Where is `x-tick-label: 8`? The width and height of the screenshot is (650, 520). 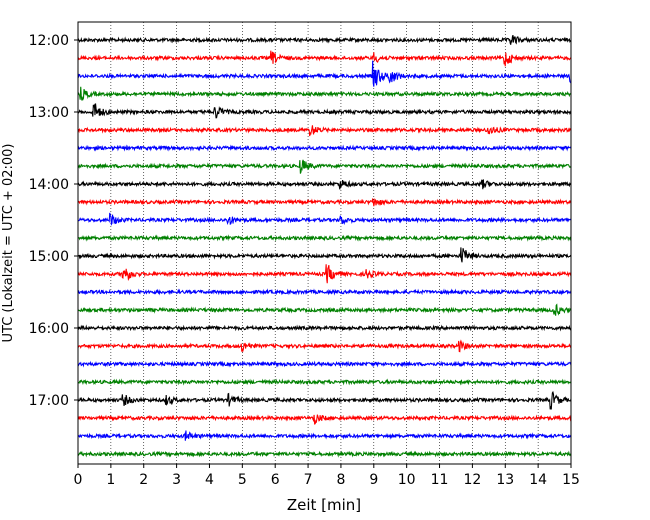 x-tick-label: 8 is located at coordinates (340, 480).